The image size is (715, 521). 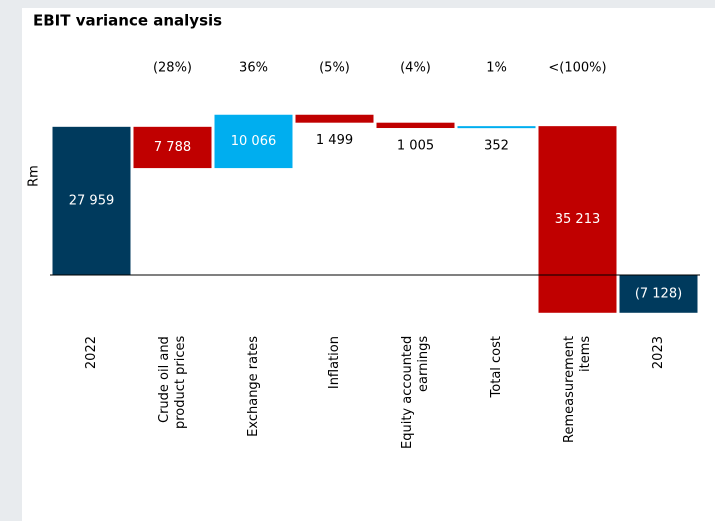 What do you see at coordinates (577, 390) in the screenshot?
I see `x-tick-label: Remeasurement items` at bounding box center [577, 390].